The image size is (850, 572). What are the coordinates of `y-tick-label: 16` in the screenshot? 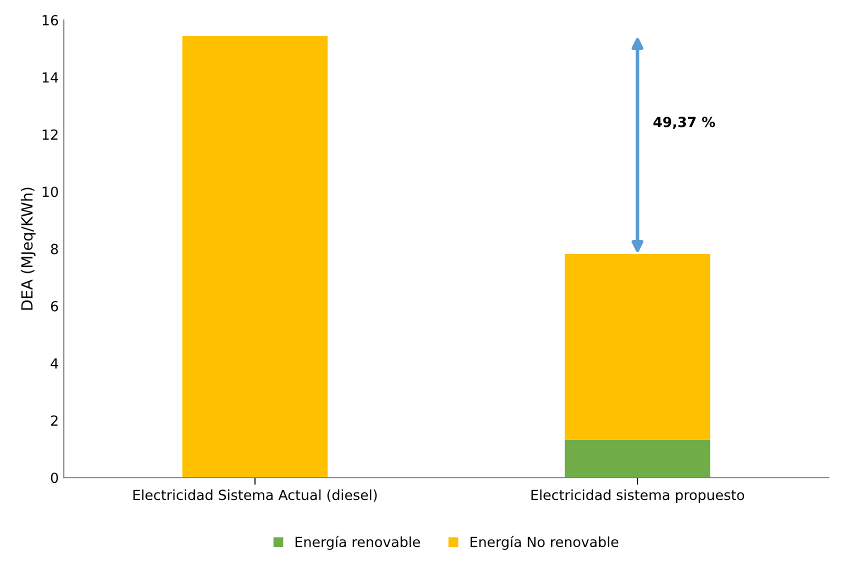 It's located at (50, 20).